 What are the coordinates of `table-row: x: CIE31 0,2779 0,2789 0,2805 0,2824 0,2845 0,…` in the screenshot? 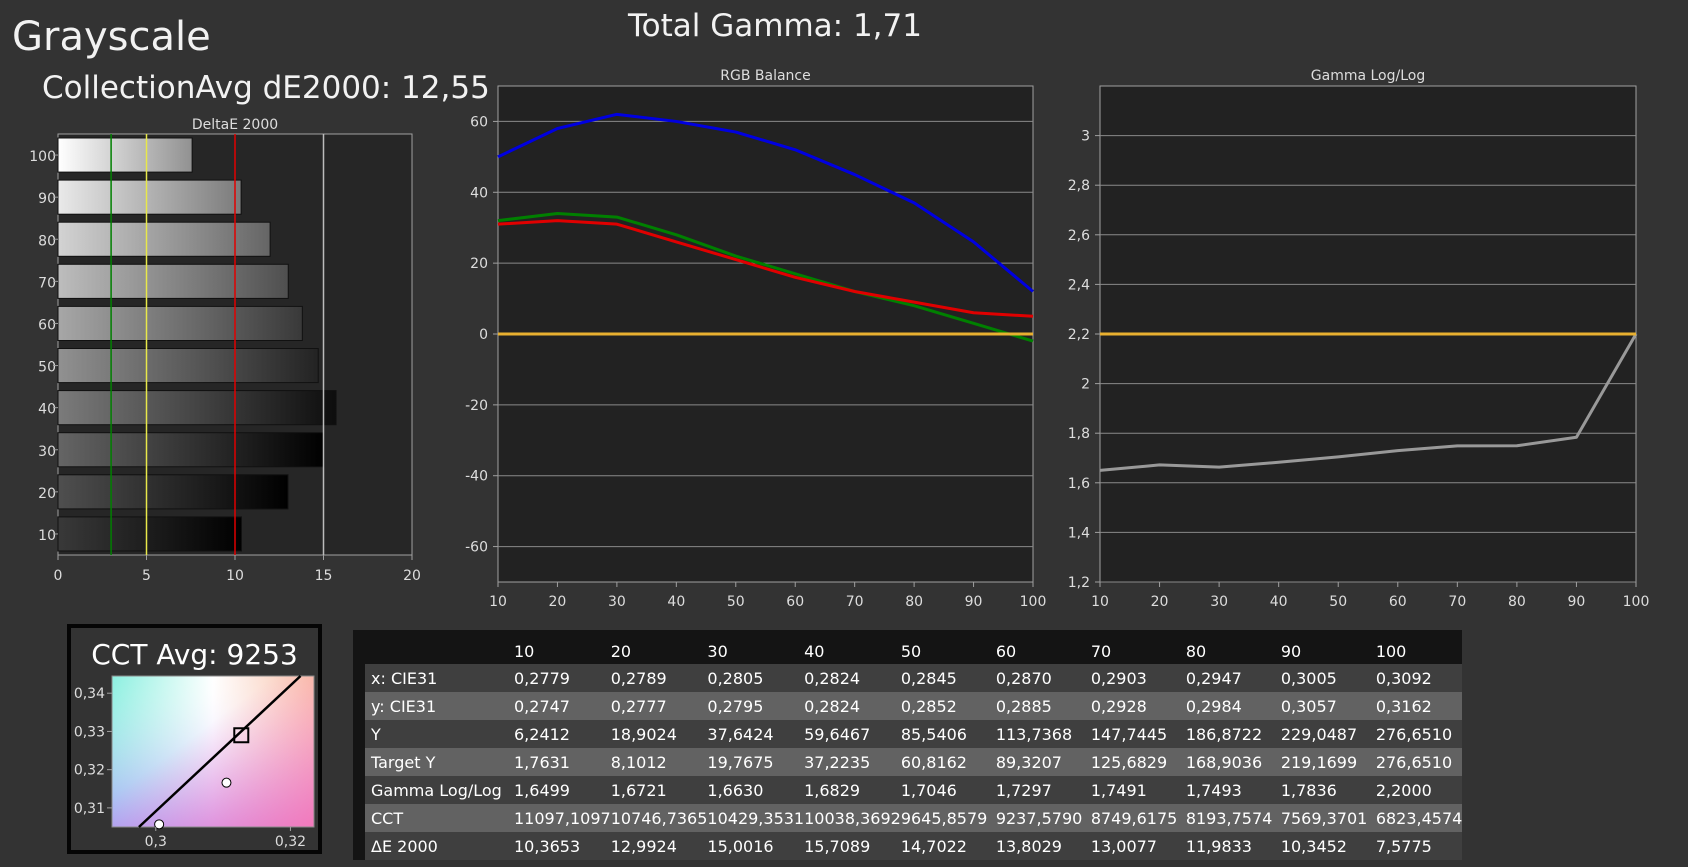 It's located at (908, 678).